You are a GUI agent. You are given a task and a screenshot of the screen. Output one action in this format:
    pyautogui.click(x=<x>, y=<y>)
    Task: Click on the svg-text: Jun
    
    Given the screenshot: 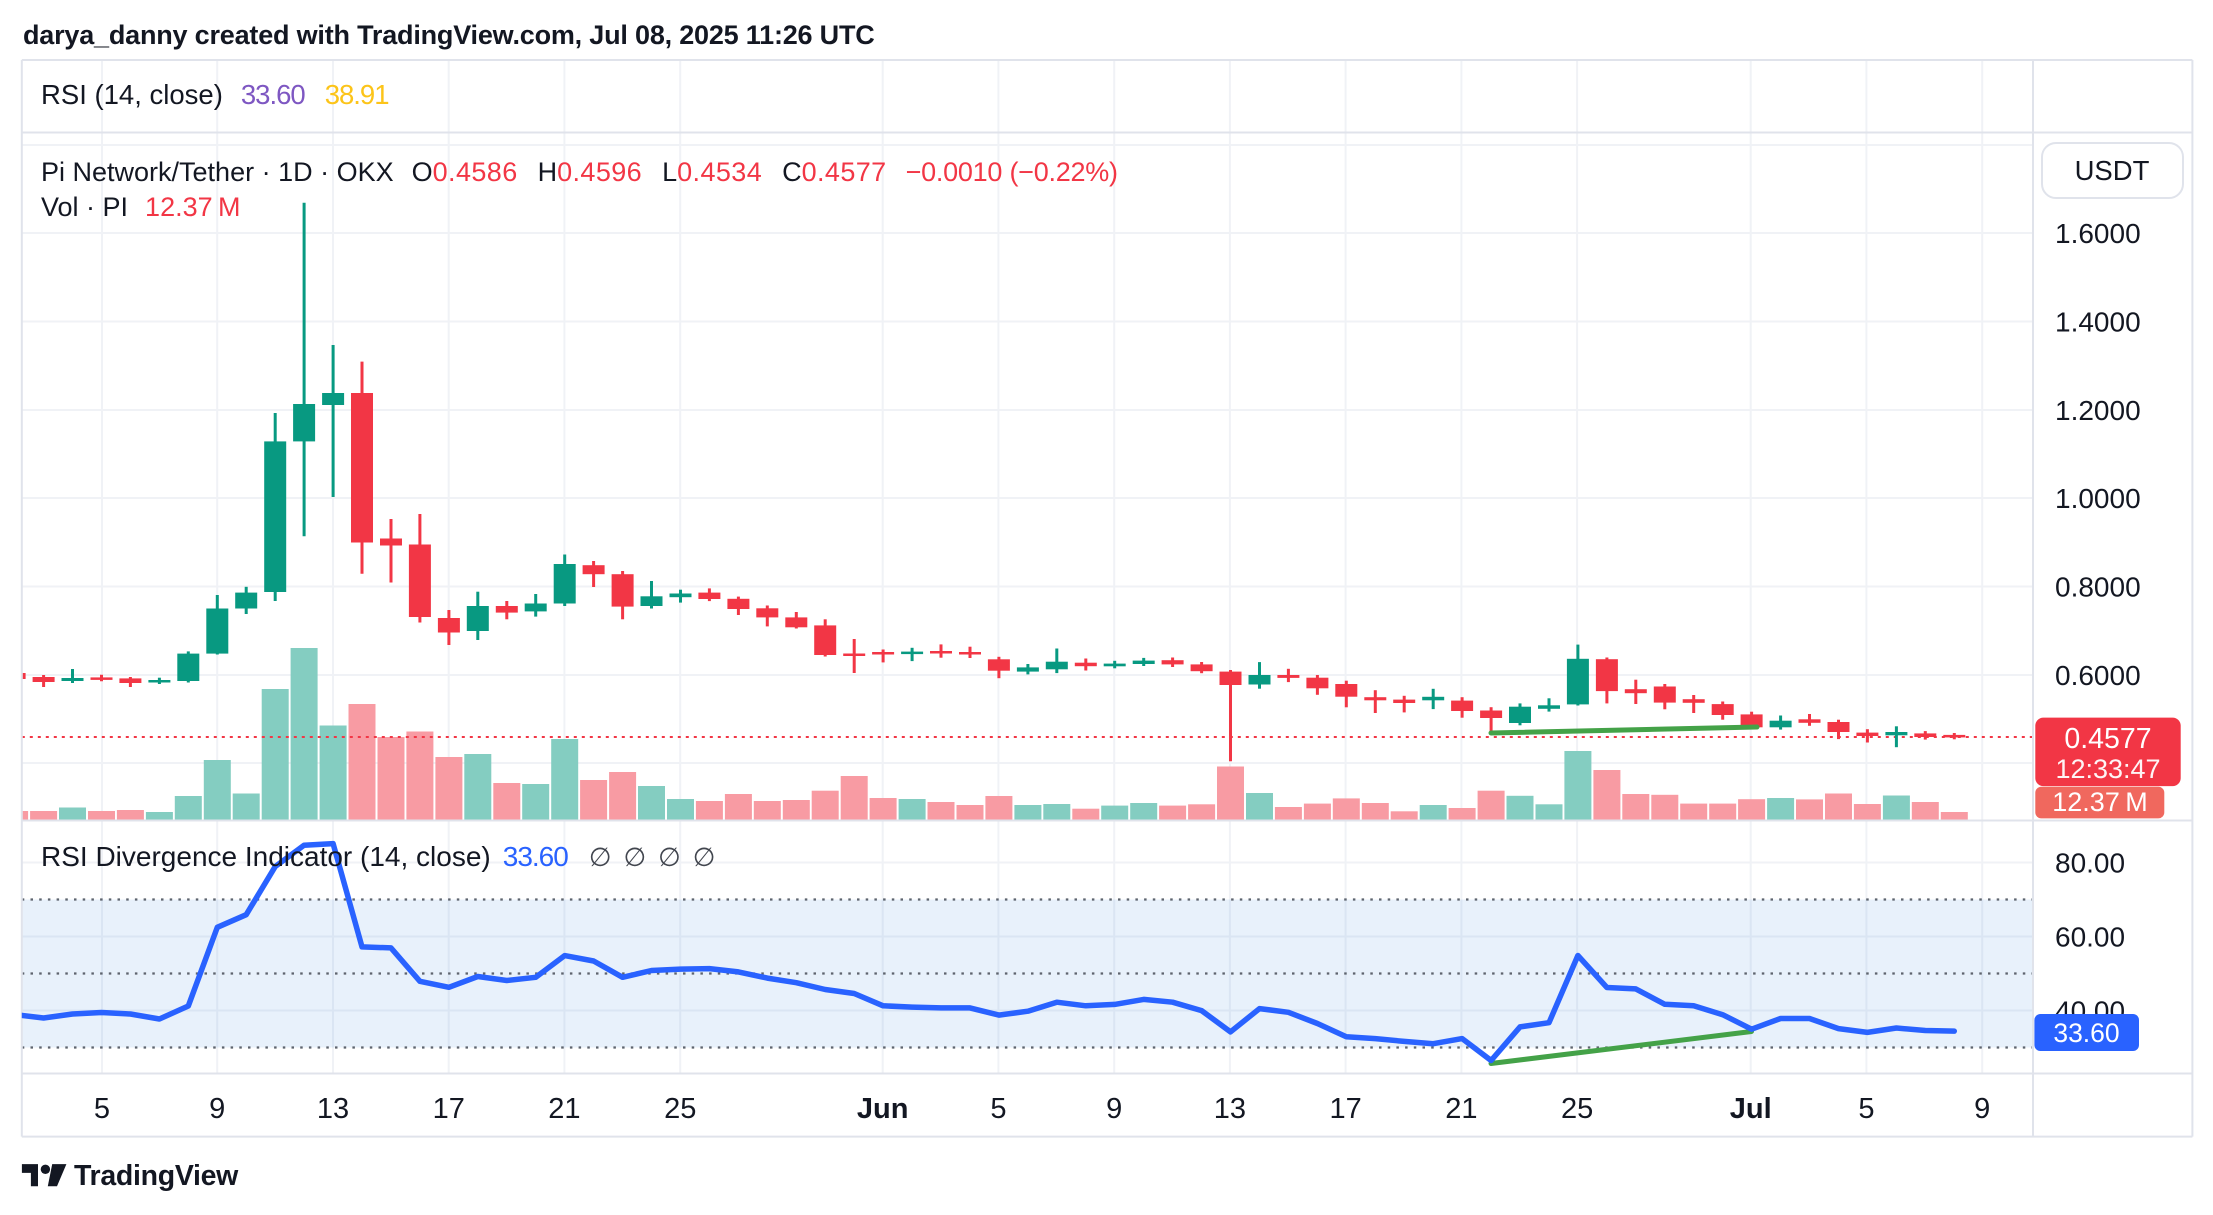 What is the action you would take?
    pyautogui.click(x=883, y=1109)
    